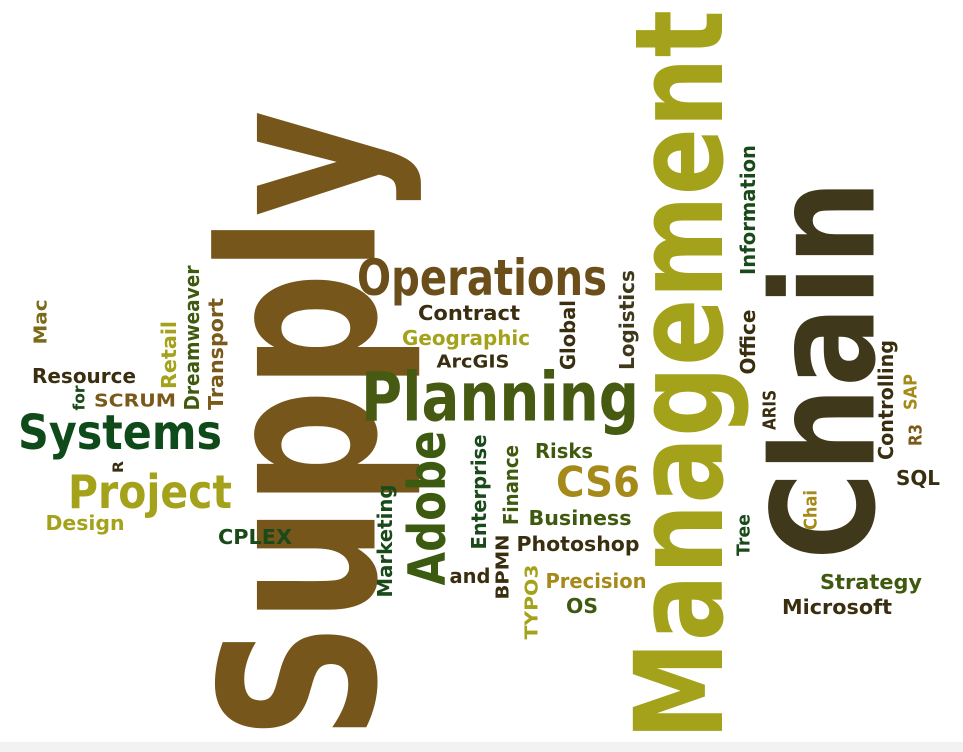 Image resolution: width=963 pixels, height=752 pixels. I want to click on word: Project, so click(150, 492).